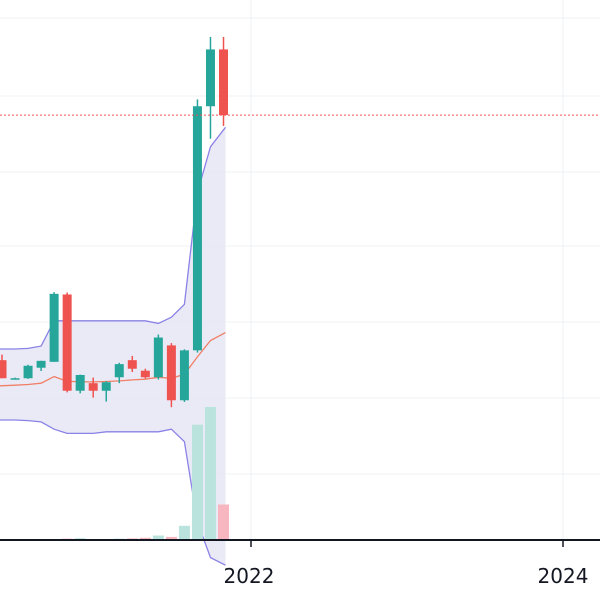  Describe the element at coordinates (249, 576) in the screenshot. I see `x-tick-label: 2022` at that location.